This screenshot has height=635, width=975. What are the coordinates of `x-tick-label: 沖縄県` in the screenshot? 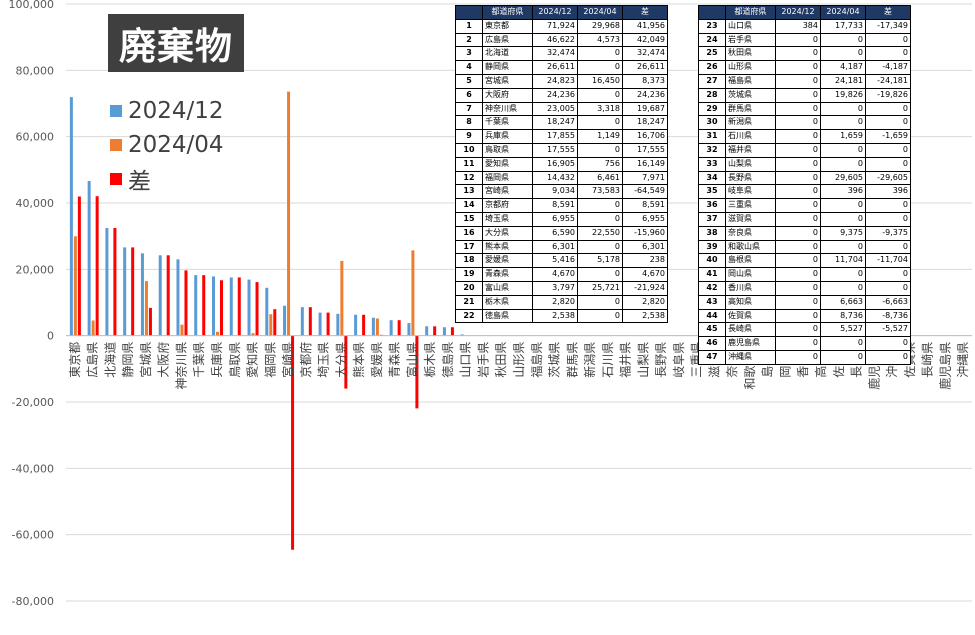 It's located at (962, 360).